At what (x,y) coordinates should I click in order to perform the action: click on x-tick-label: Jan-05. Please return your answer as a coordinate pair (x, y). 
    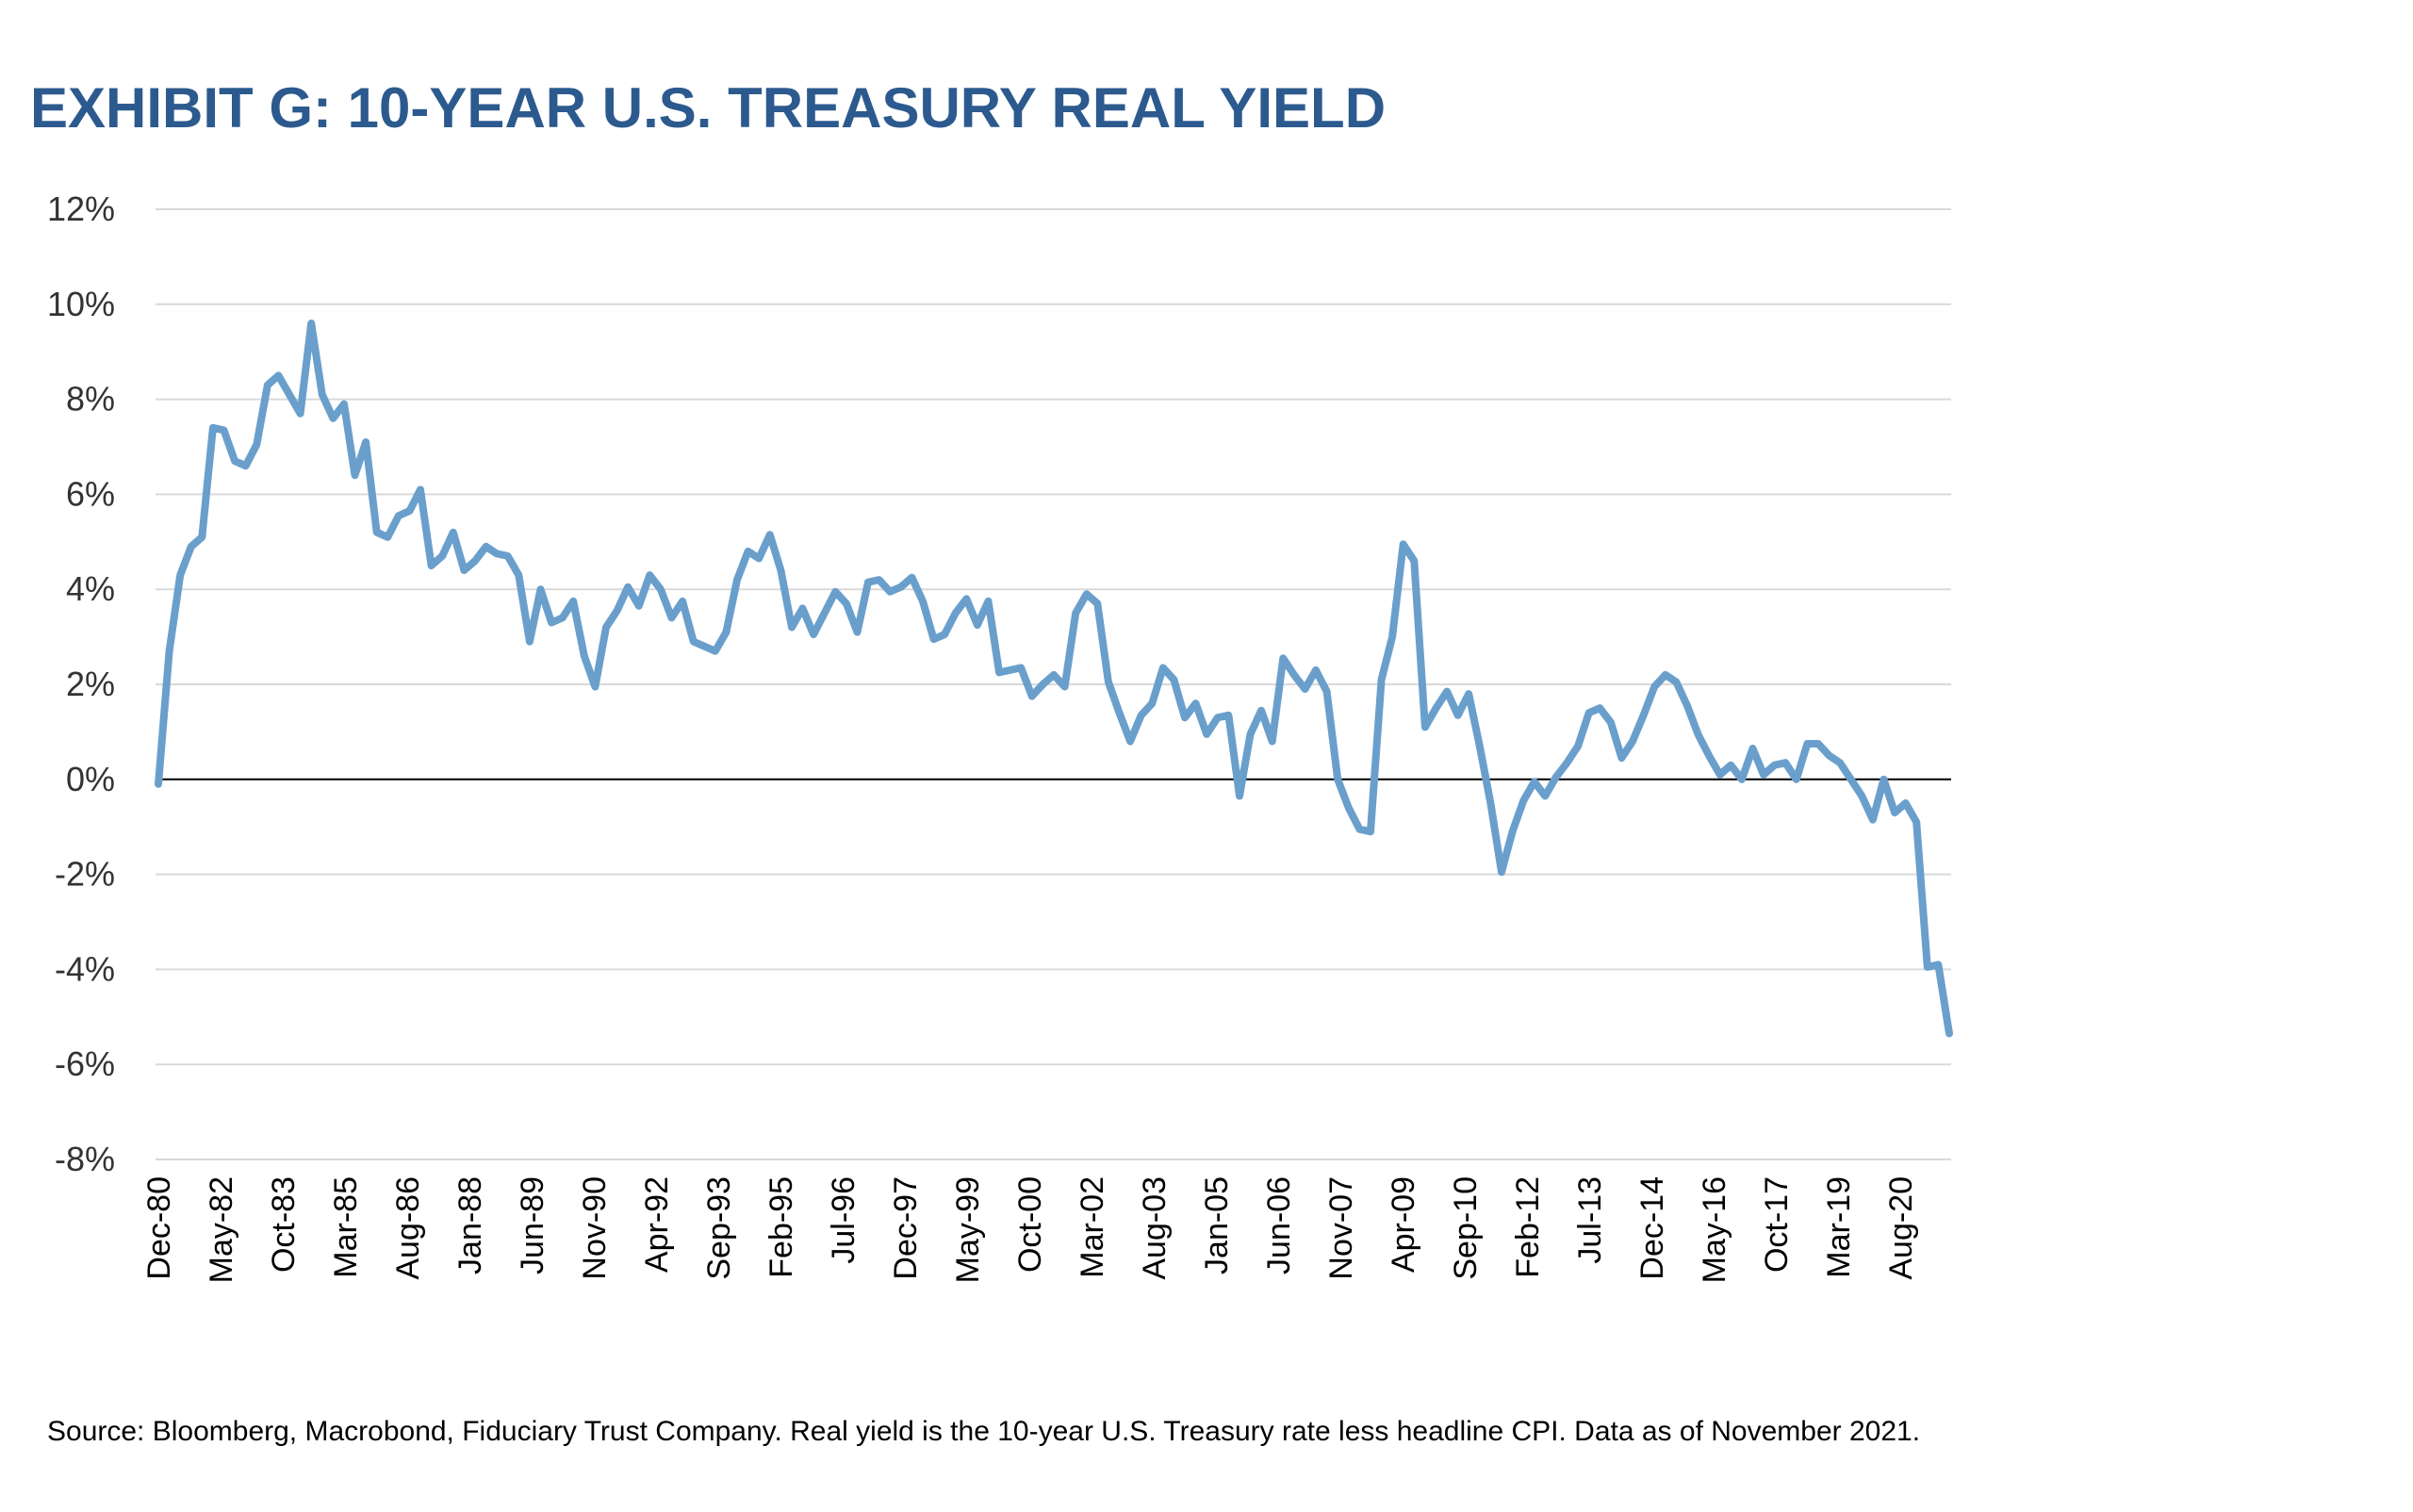
    Looking at the image, I should click on (1217, 1225).